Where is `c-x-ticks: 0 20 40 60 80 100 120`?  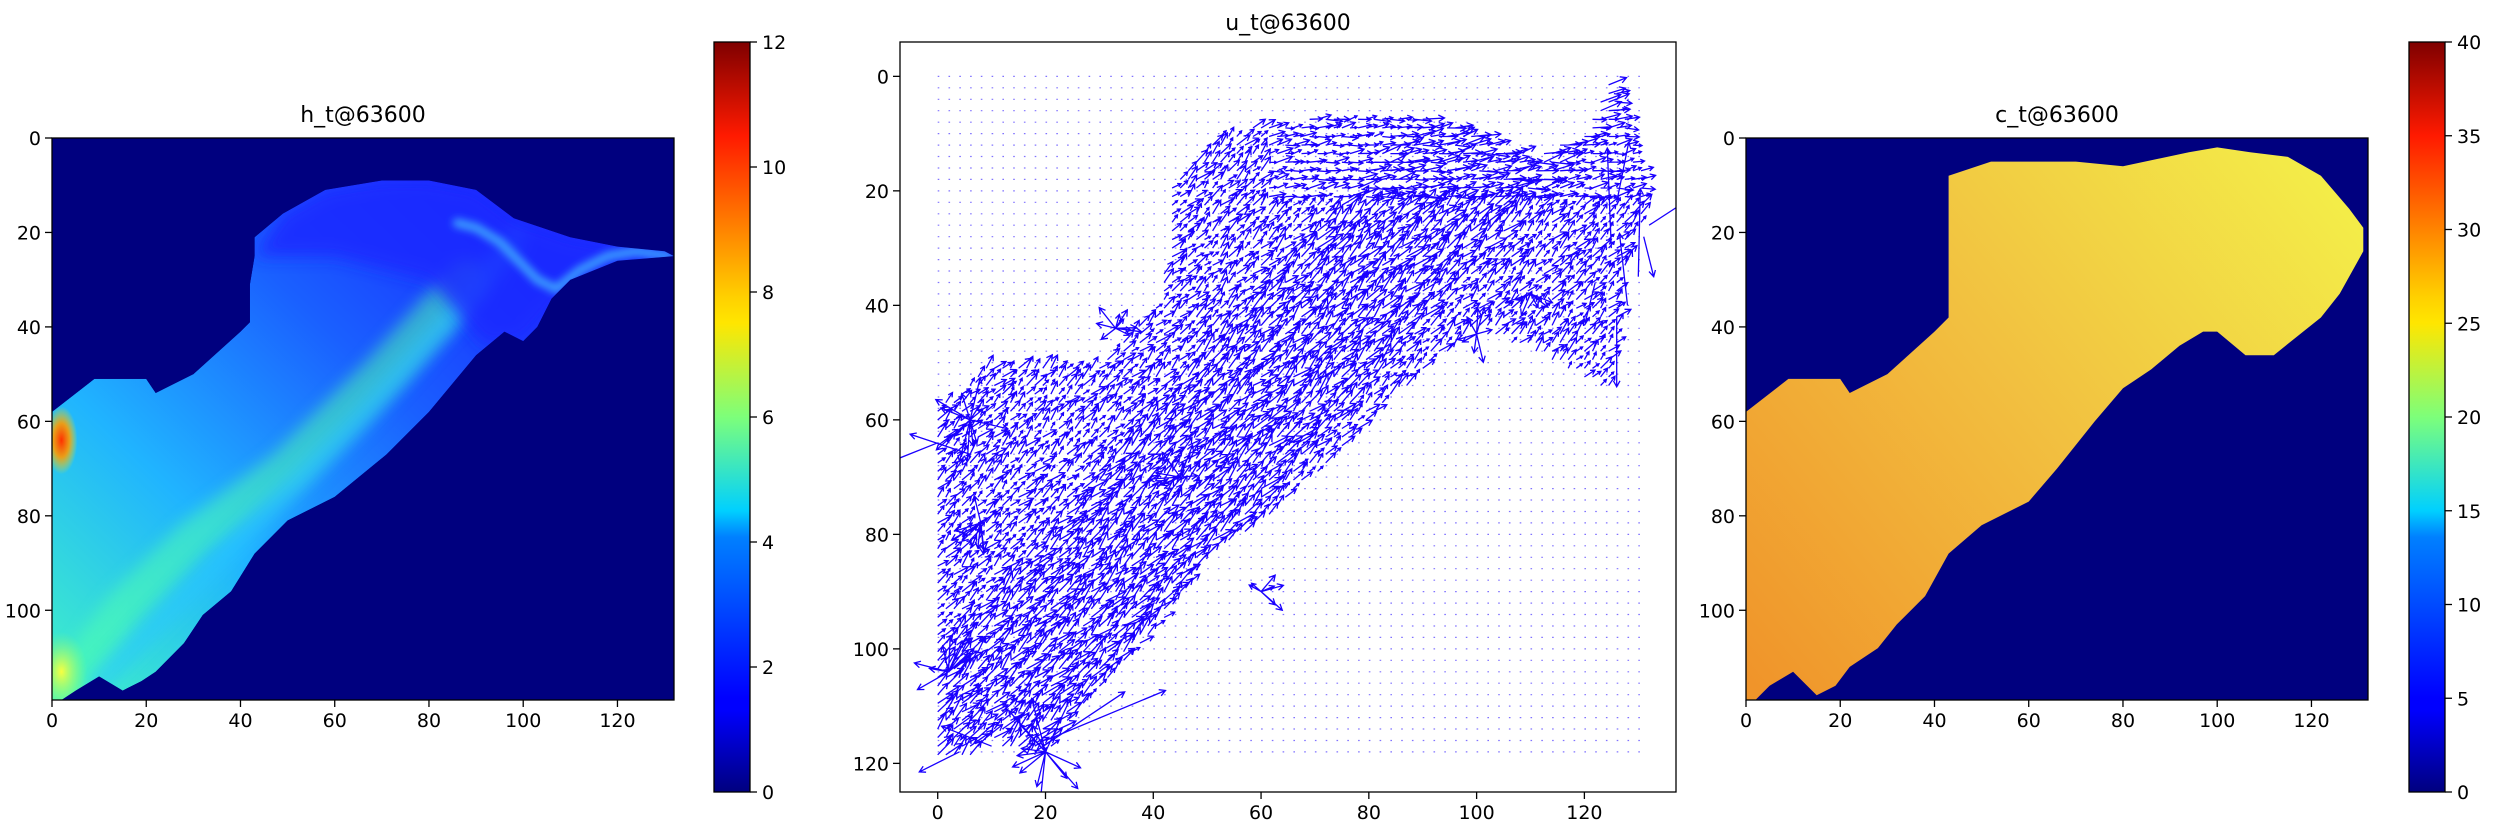
c-x-ticks: 0 20 40 60 80 100 120 is located at coordinates (2035, 716).